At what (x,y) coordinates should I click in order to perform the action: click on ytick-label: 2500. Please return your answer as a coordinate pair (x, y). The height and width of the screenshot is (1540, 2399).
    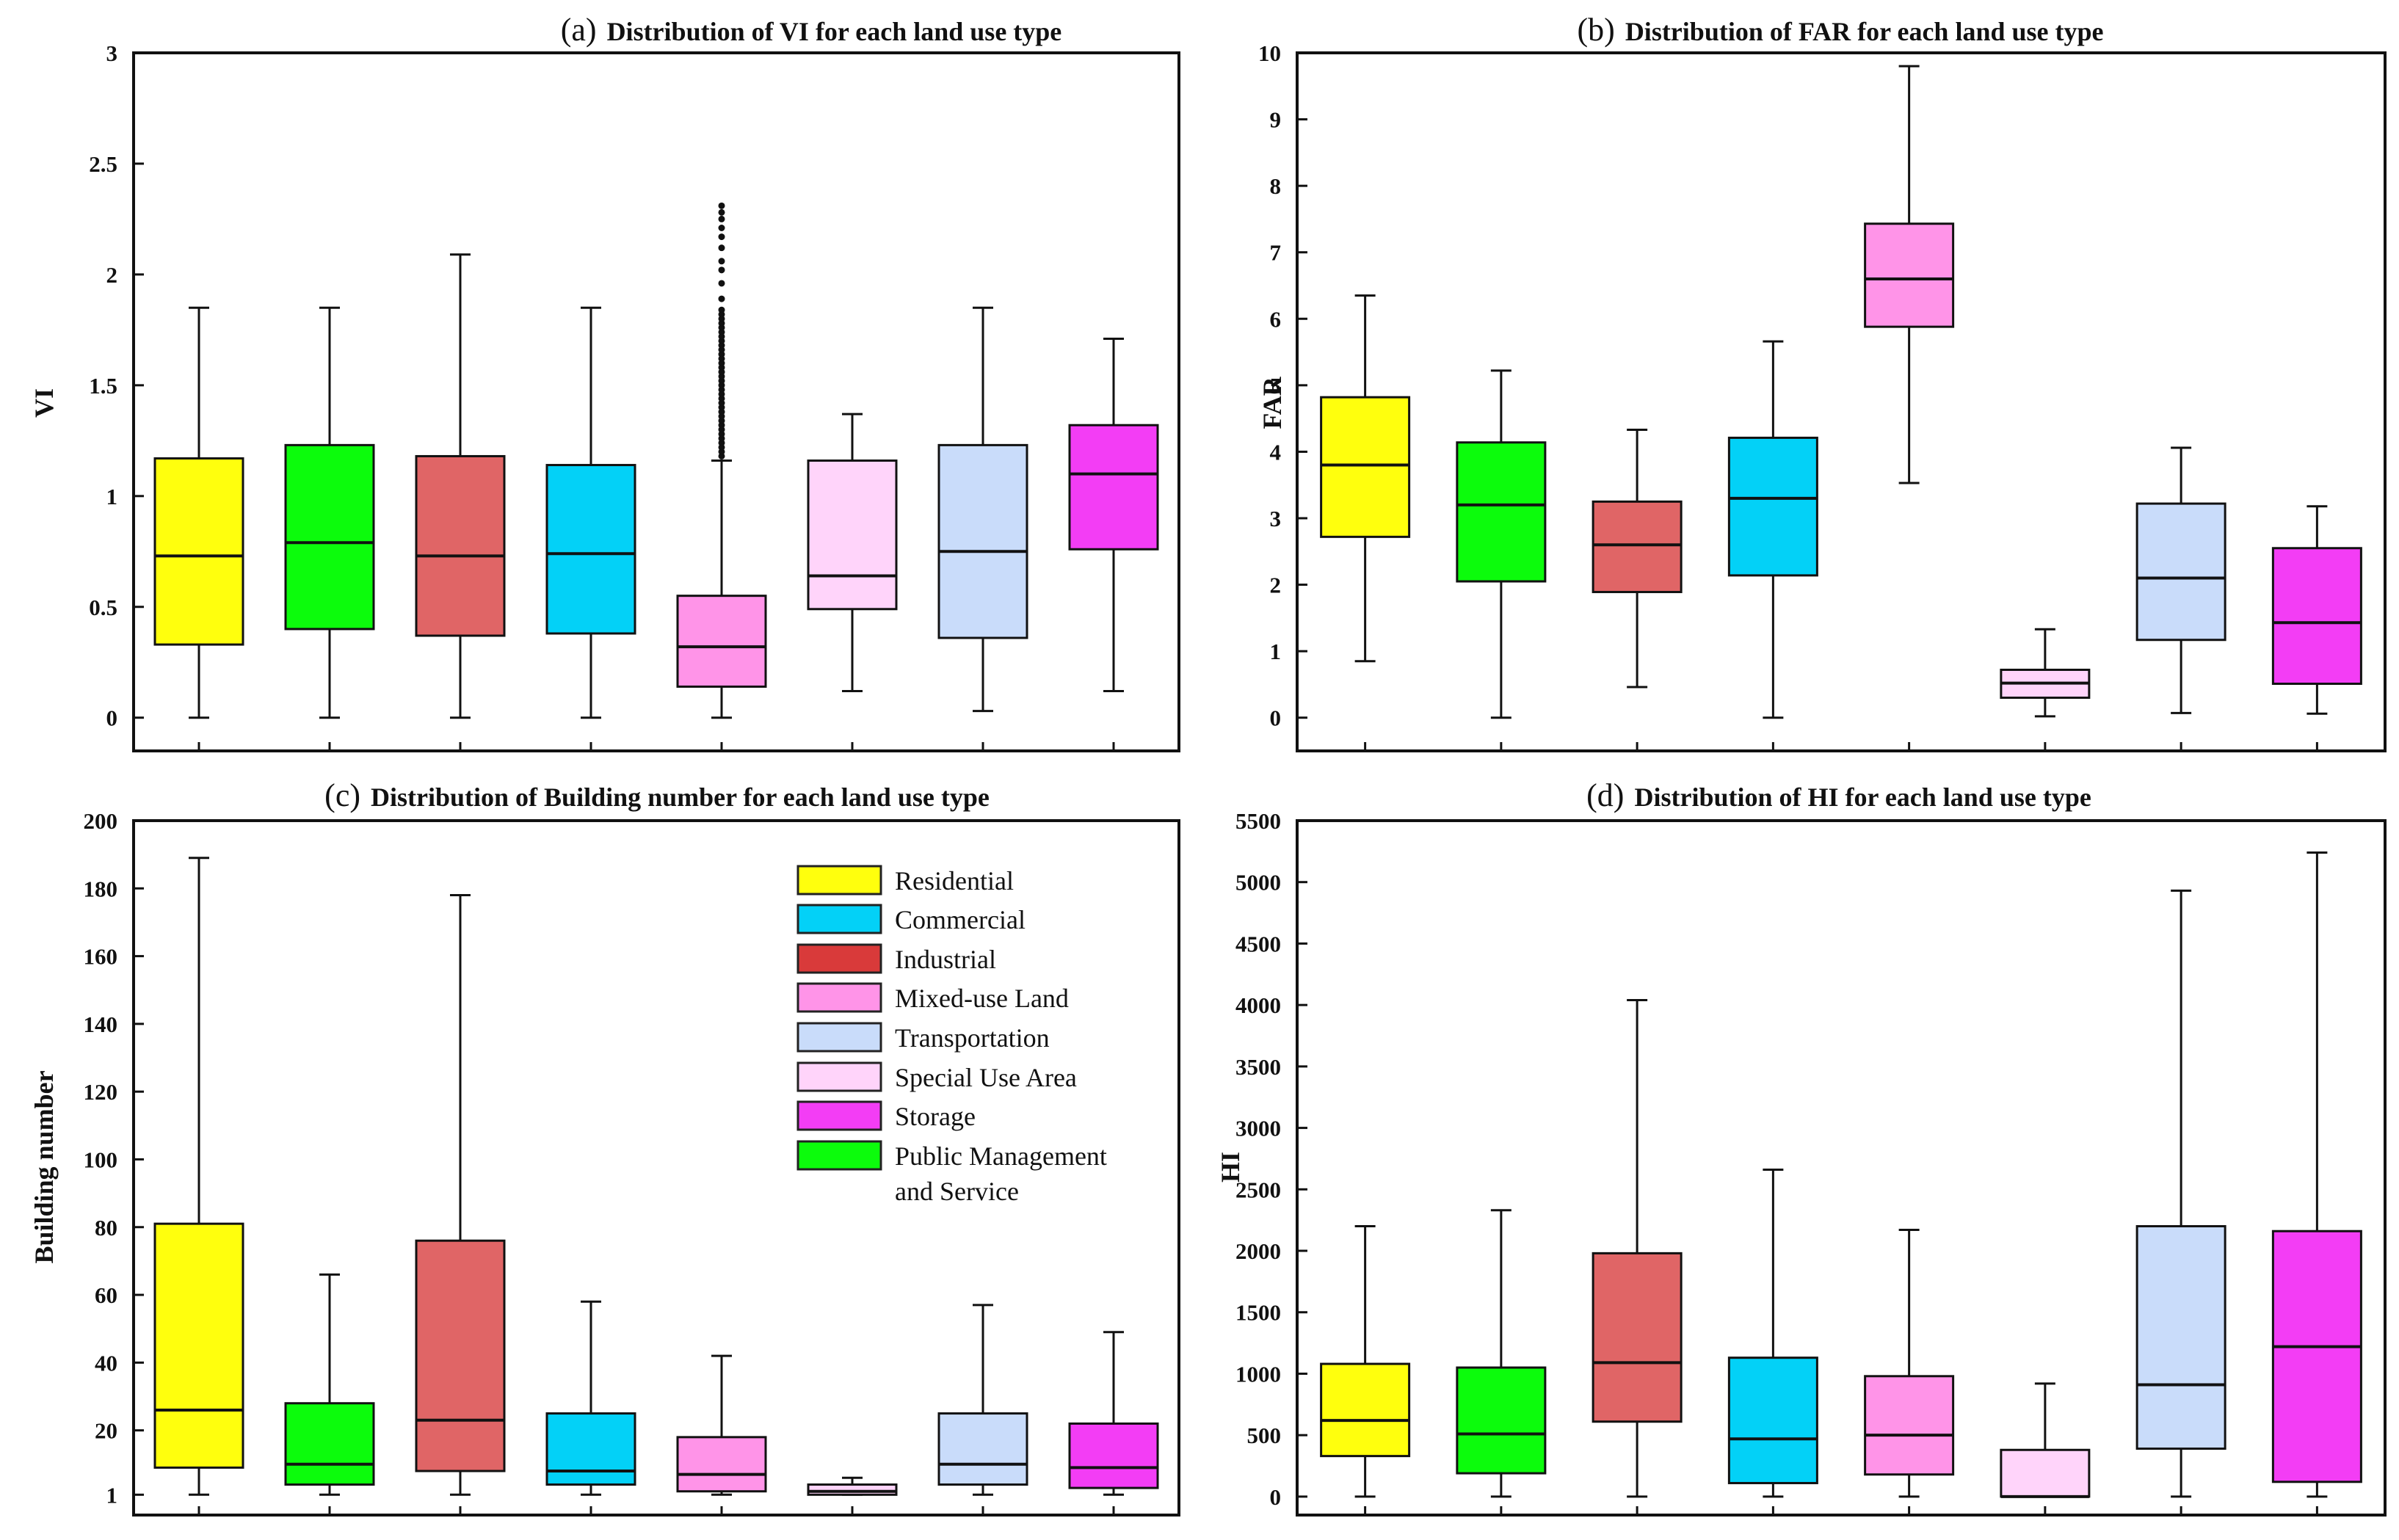
    Looking at the image, I should click on (1258, 1189).